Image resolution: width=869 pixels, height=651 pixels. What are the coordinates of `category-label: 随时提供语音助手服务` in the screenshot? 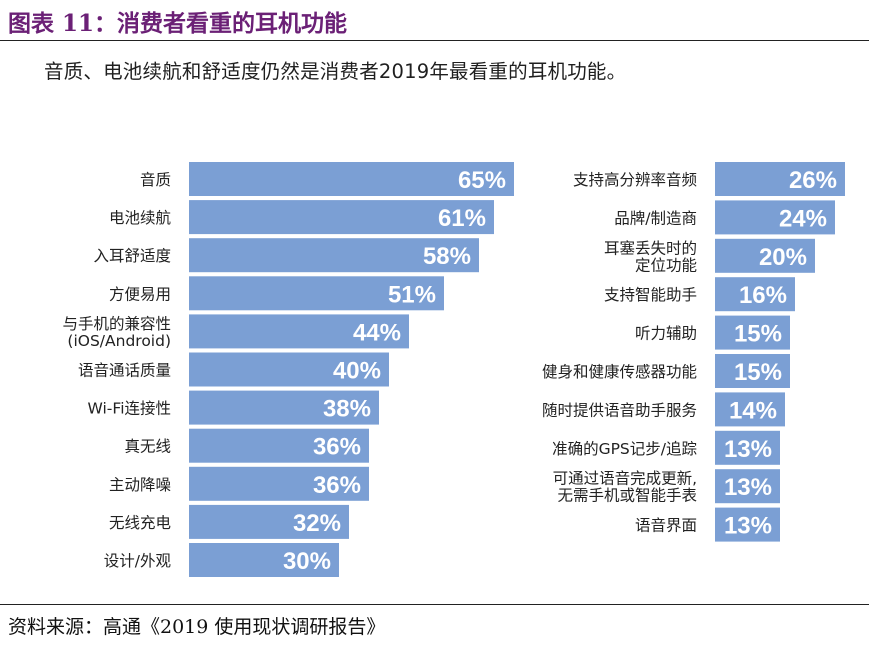 It's located at (619, 410).